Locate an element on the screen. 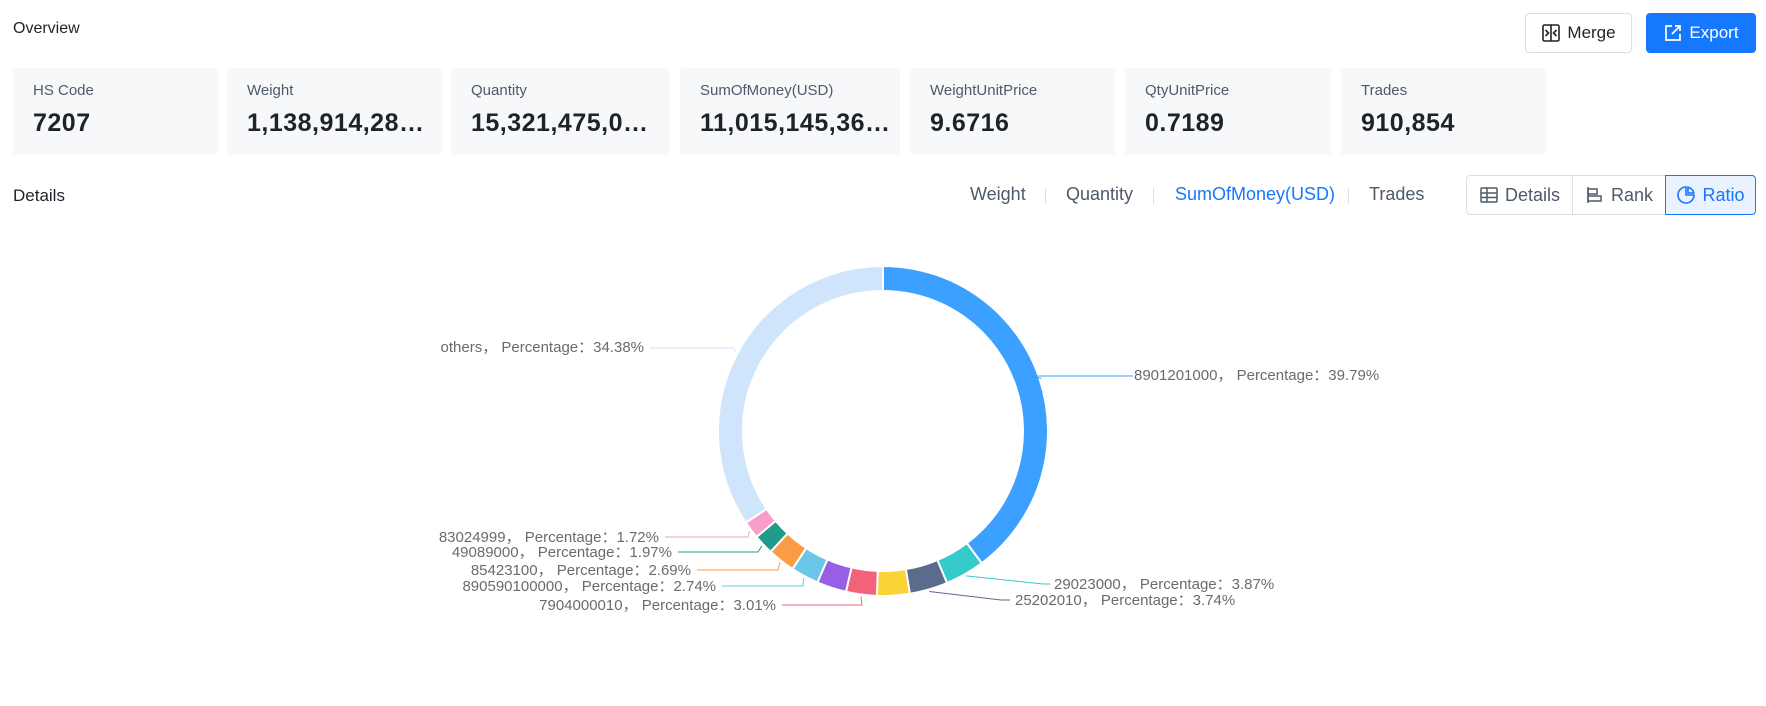  details-title: Details is located at coordinates (39, 195).